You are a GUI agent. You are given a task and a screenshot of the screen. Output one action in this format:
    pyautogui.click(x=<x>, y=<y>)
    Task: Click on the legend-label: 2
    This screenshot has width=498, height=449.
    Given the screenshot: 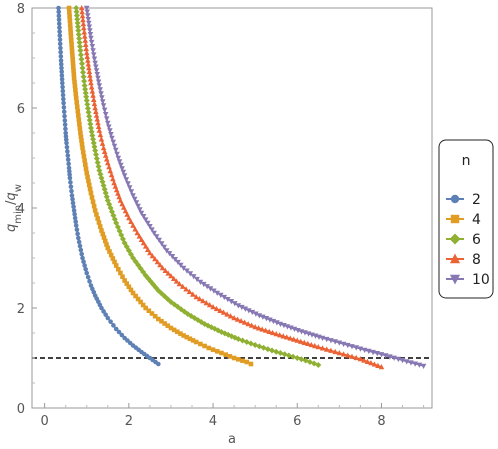 What is the action you would take?
    pyautogui.click(x=476, y=200)
    